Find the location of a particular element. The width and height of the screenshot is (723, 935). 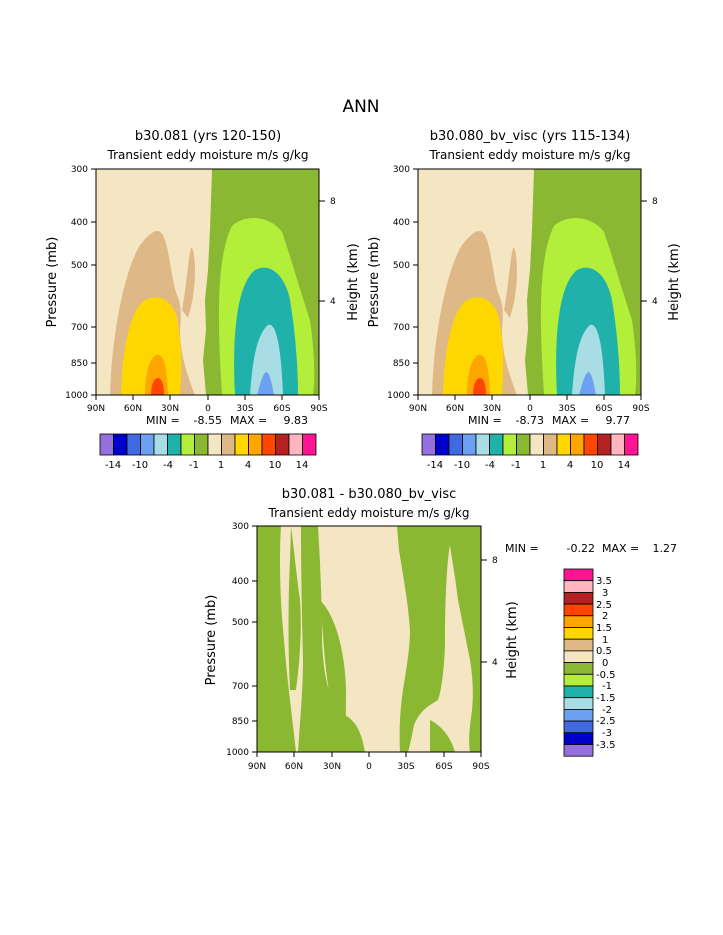

panel3-xtick-30n: 30N is located at coordinates (332, 767).